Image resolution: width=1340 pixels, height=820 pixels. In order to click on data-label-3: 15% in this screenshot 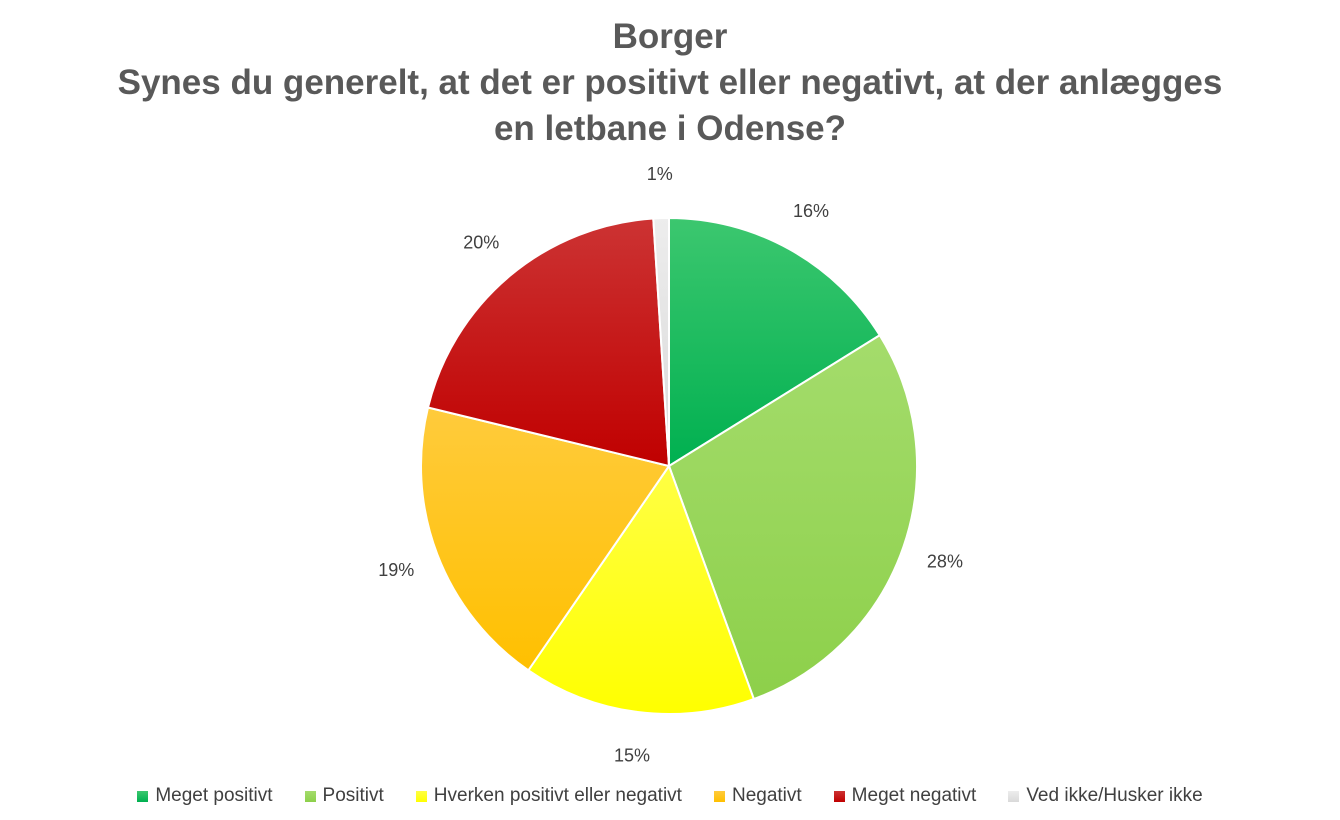, I will do `click(632, 756)`.